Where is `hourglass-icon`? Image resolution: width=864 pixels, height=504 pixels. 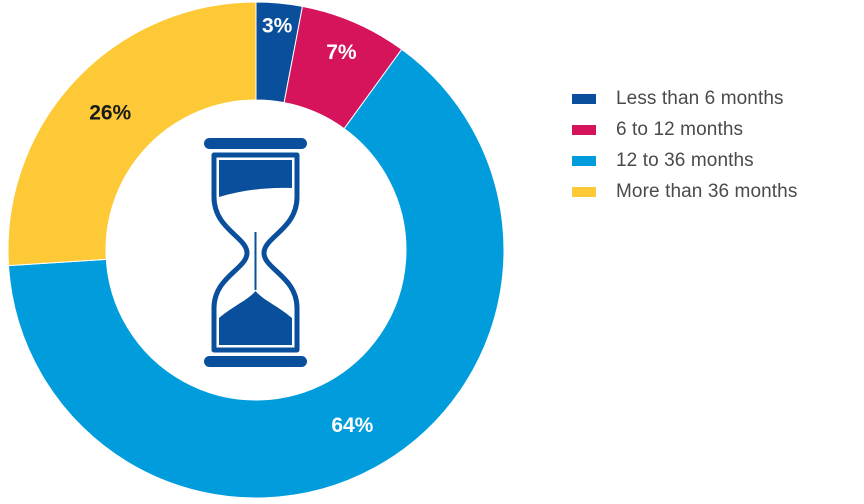
hourglass-icon is located at coordinates (255, 252).